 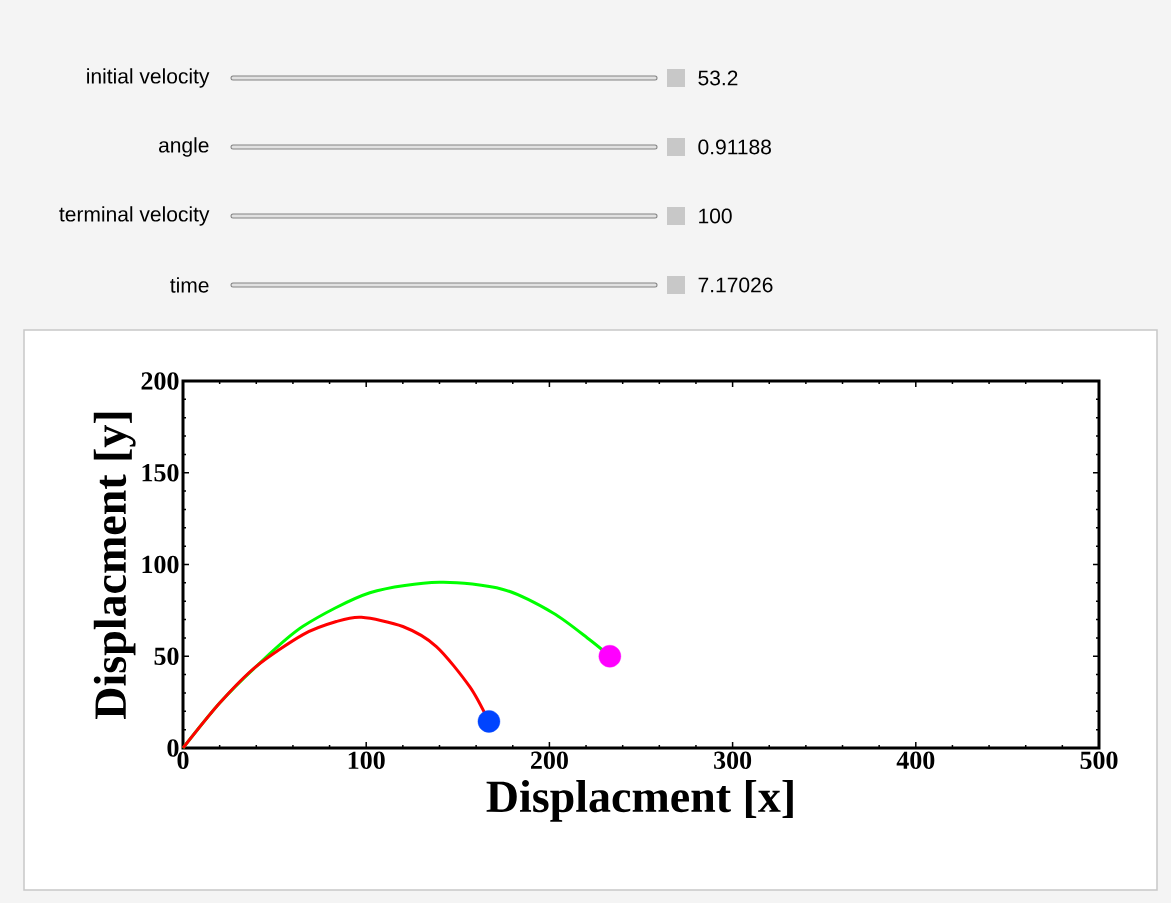 I want to click on text: 0.91188, so click(x=734, y=147).